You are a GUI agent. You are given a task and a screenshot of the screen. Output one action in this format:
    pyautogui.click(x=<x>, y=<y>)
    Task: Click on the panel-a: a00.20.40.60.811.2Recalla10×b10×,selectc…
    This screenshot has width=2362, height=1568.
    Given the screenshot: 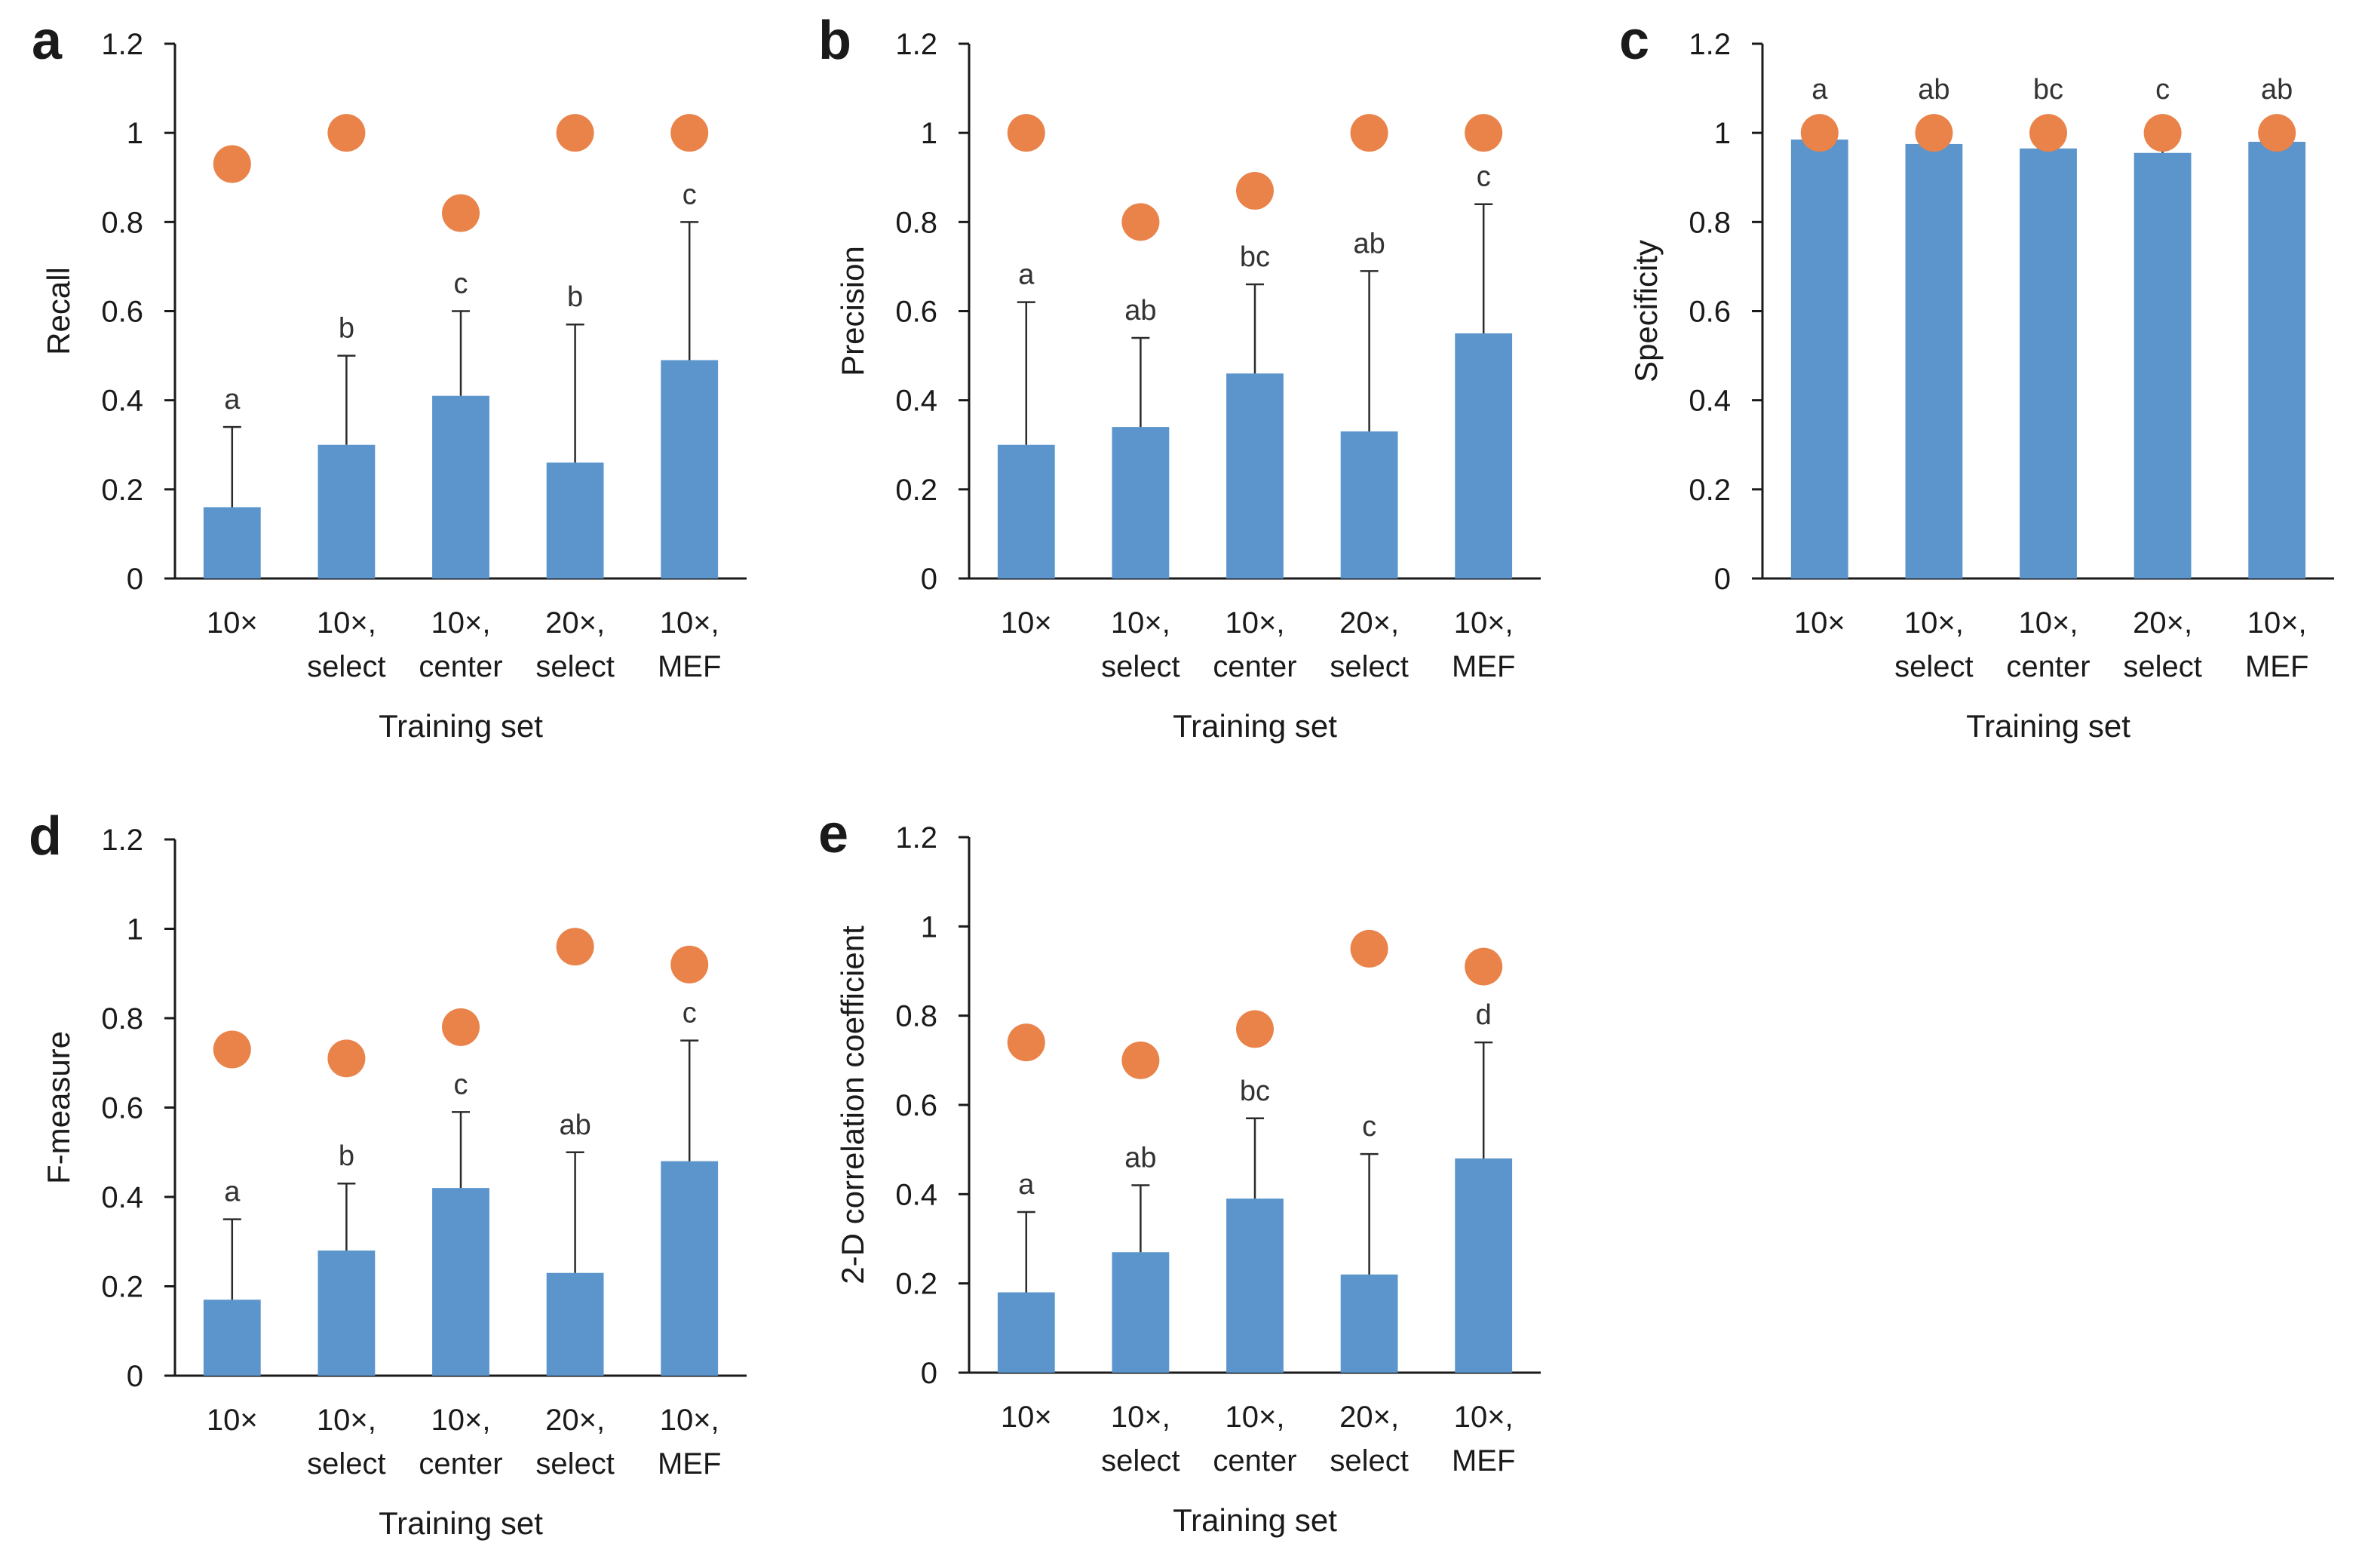 What is the action you would take?
    pyautogui.click(x=389, y=378)
    